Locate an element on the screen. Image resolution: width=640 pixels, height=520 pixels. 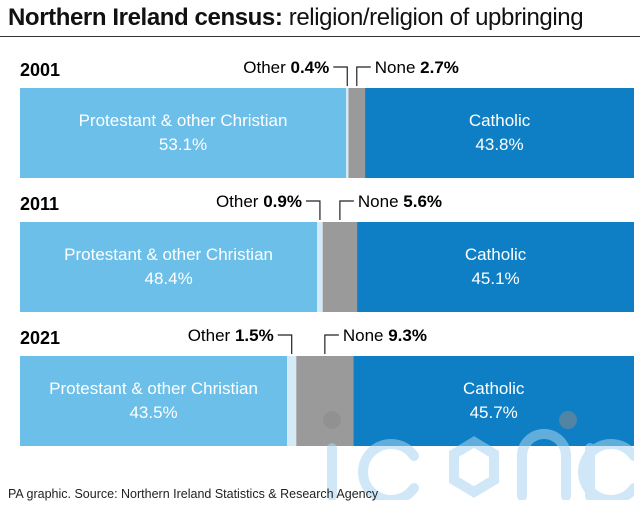
leader-none-2011 is located at coordinates (346, 210).